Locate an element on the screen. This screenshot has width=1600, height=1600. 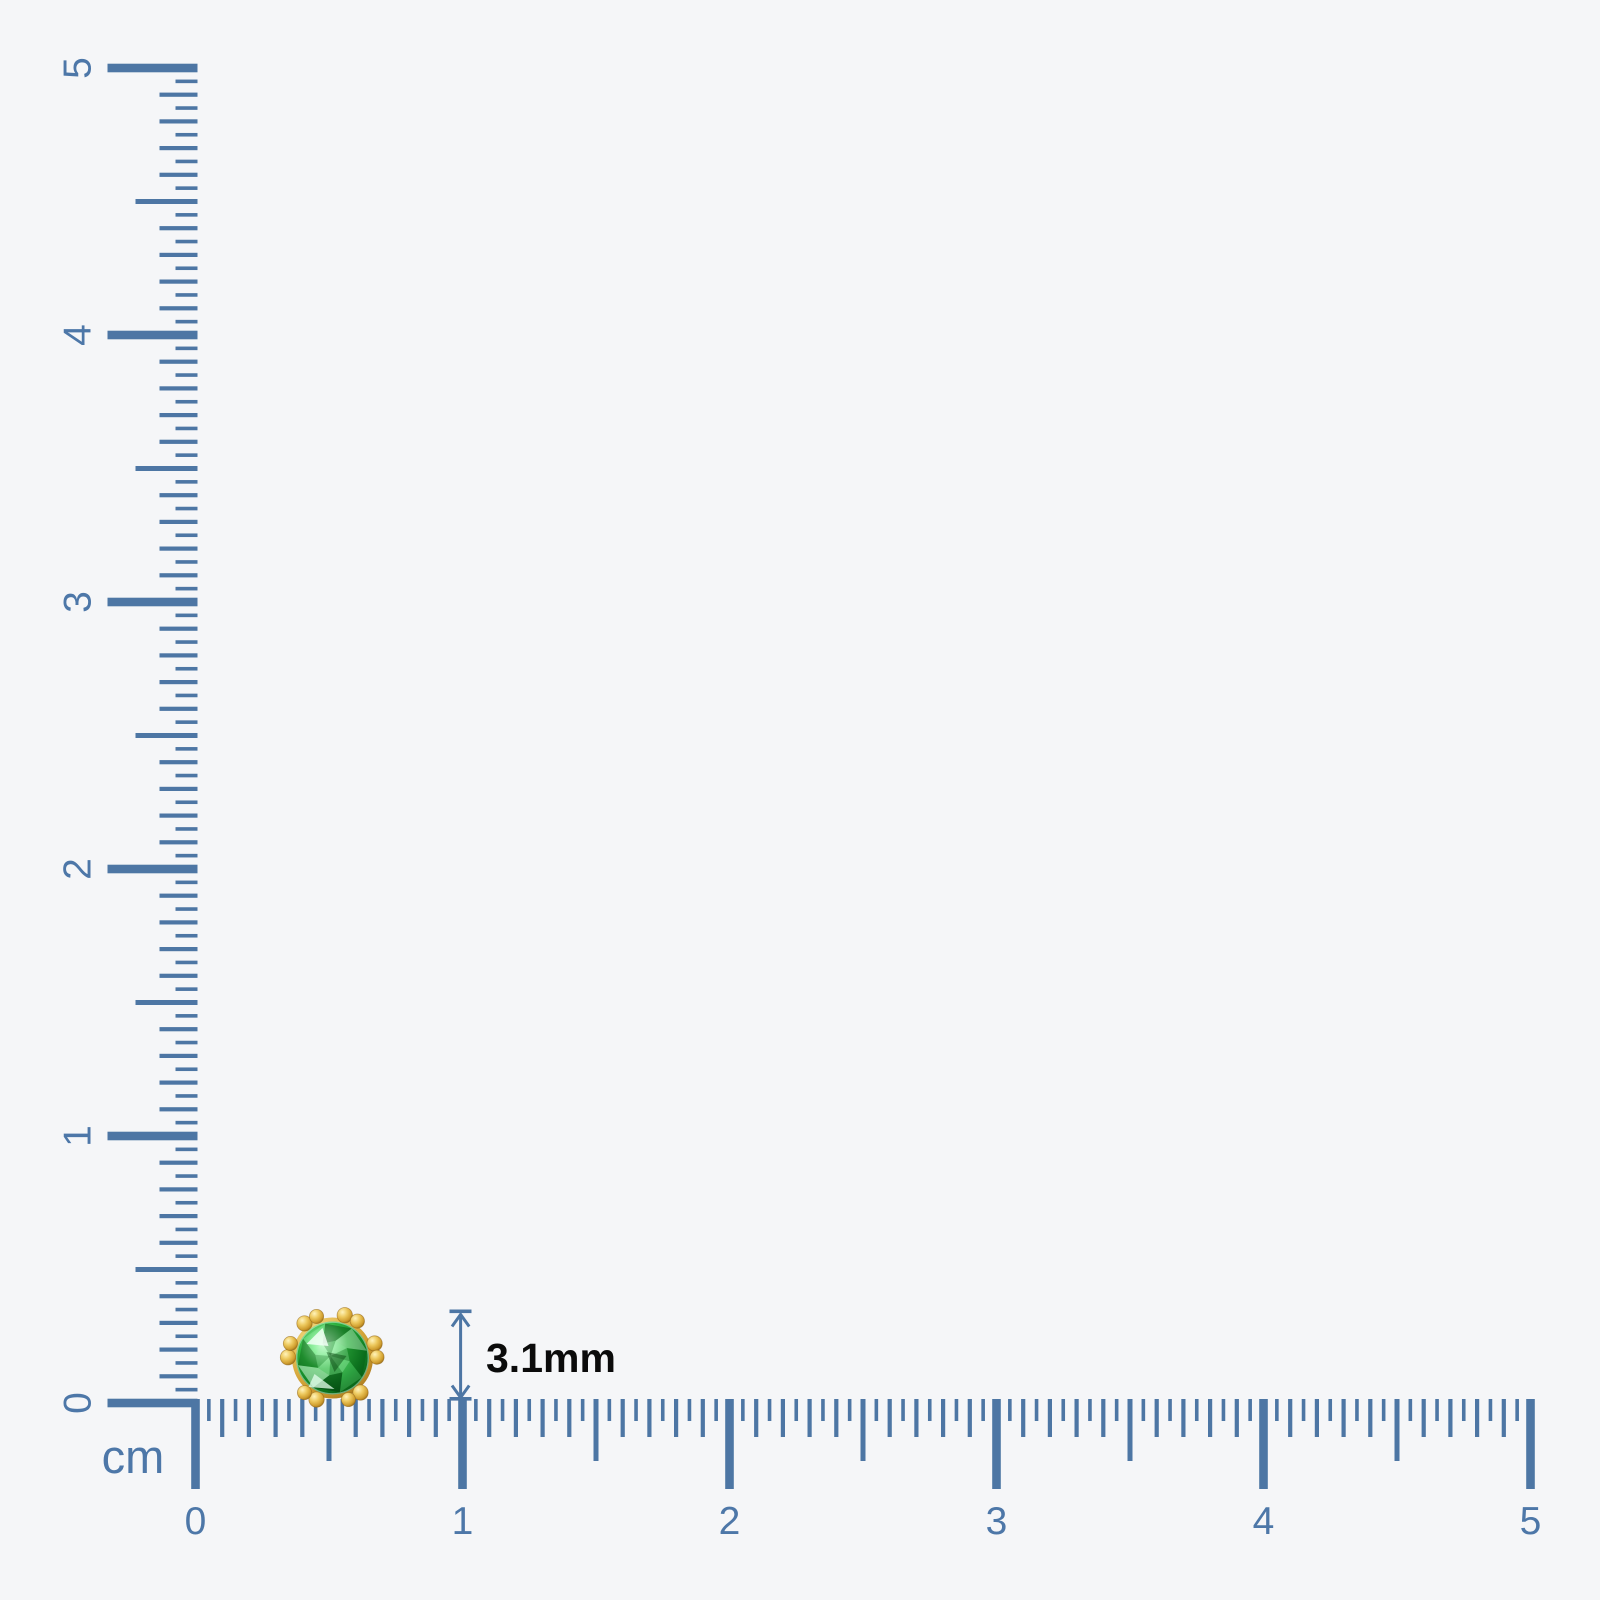
ruler-tick-label: 0 is located at coordinates (196, 1521).